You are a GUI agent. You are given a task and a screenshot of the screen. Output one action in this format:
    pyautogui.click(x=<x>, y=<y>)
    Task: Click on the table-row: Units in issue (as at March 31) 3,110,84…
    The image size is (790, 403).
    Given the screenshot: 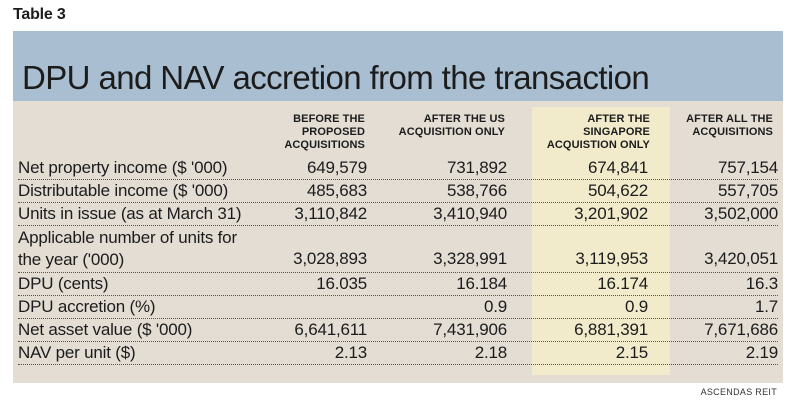 What is the action you would take?
    pyautogui.click(x=398, y=214)
    